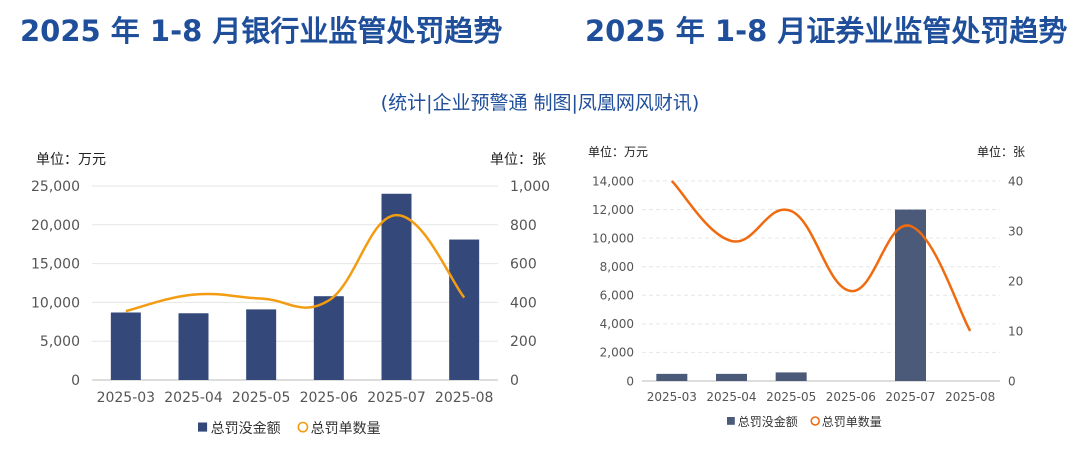  I want to click on y2-tick-label: 200, so click(523, 342).